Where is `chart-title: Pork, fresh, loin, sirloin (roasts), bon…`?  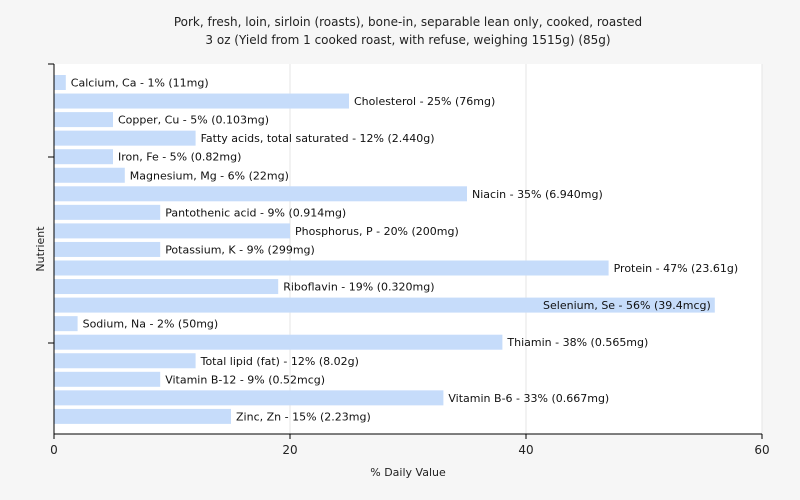
chart-title: Pork, fresh, loin, sirloin (roasts), bon… is located at coordinates (408, 22).